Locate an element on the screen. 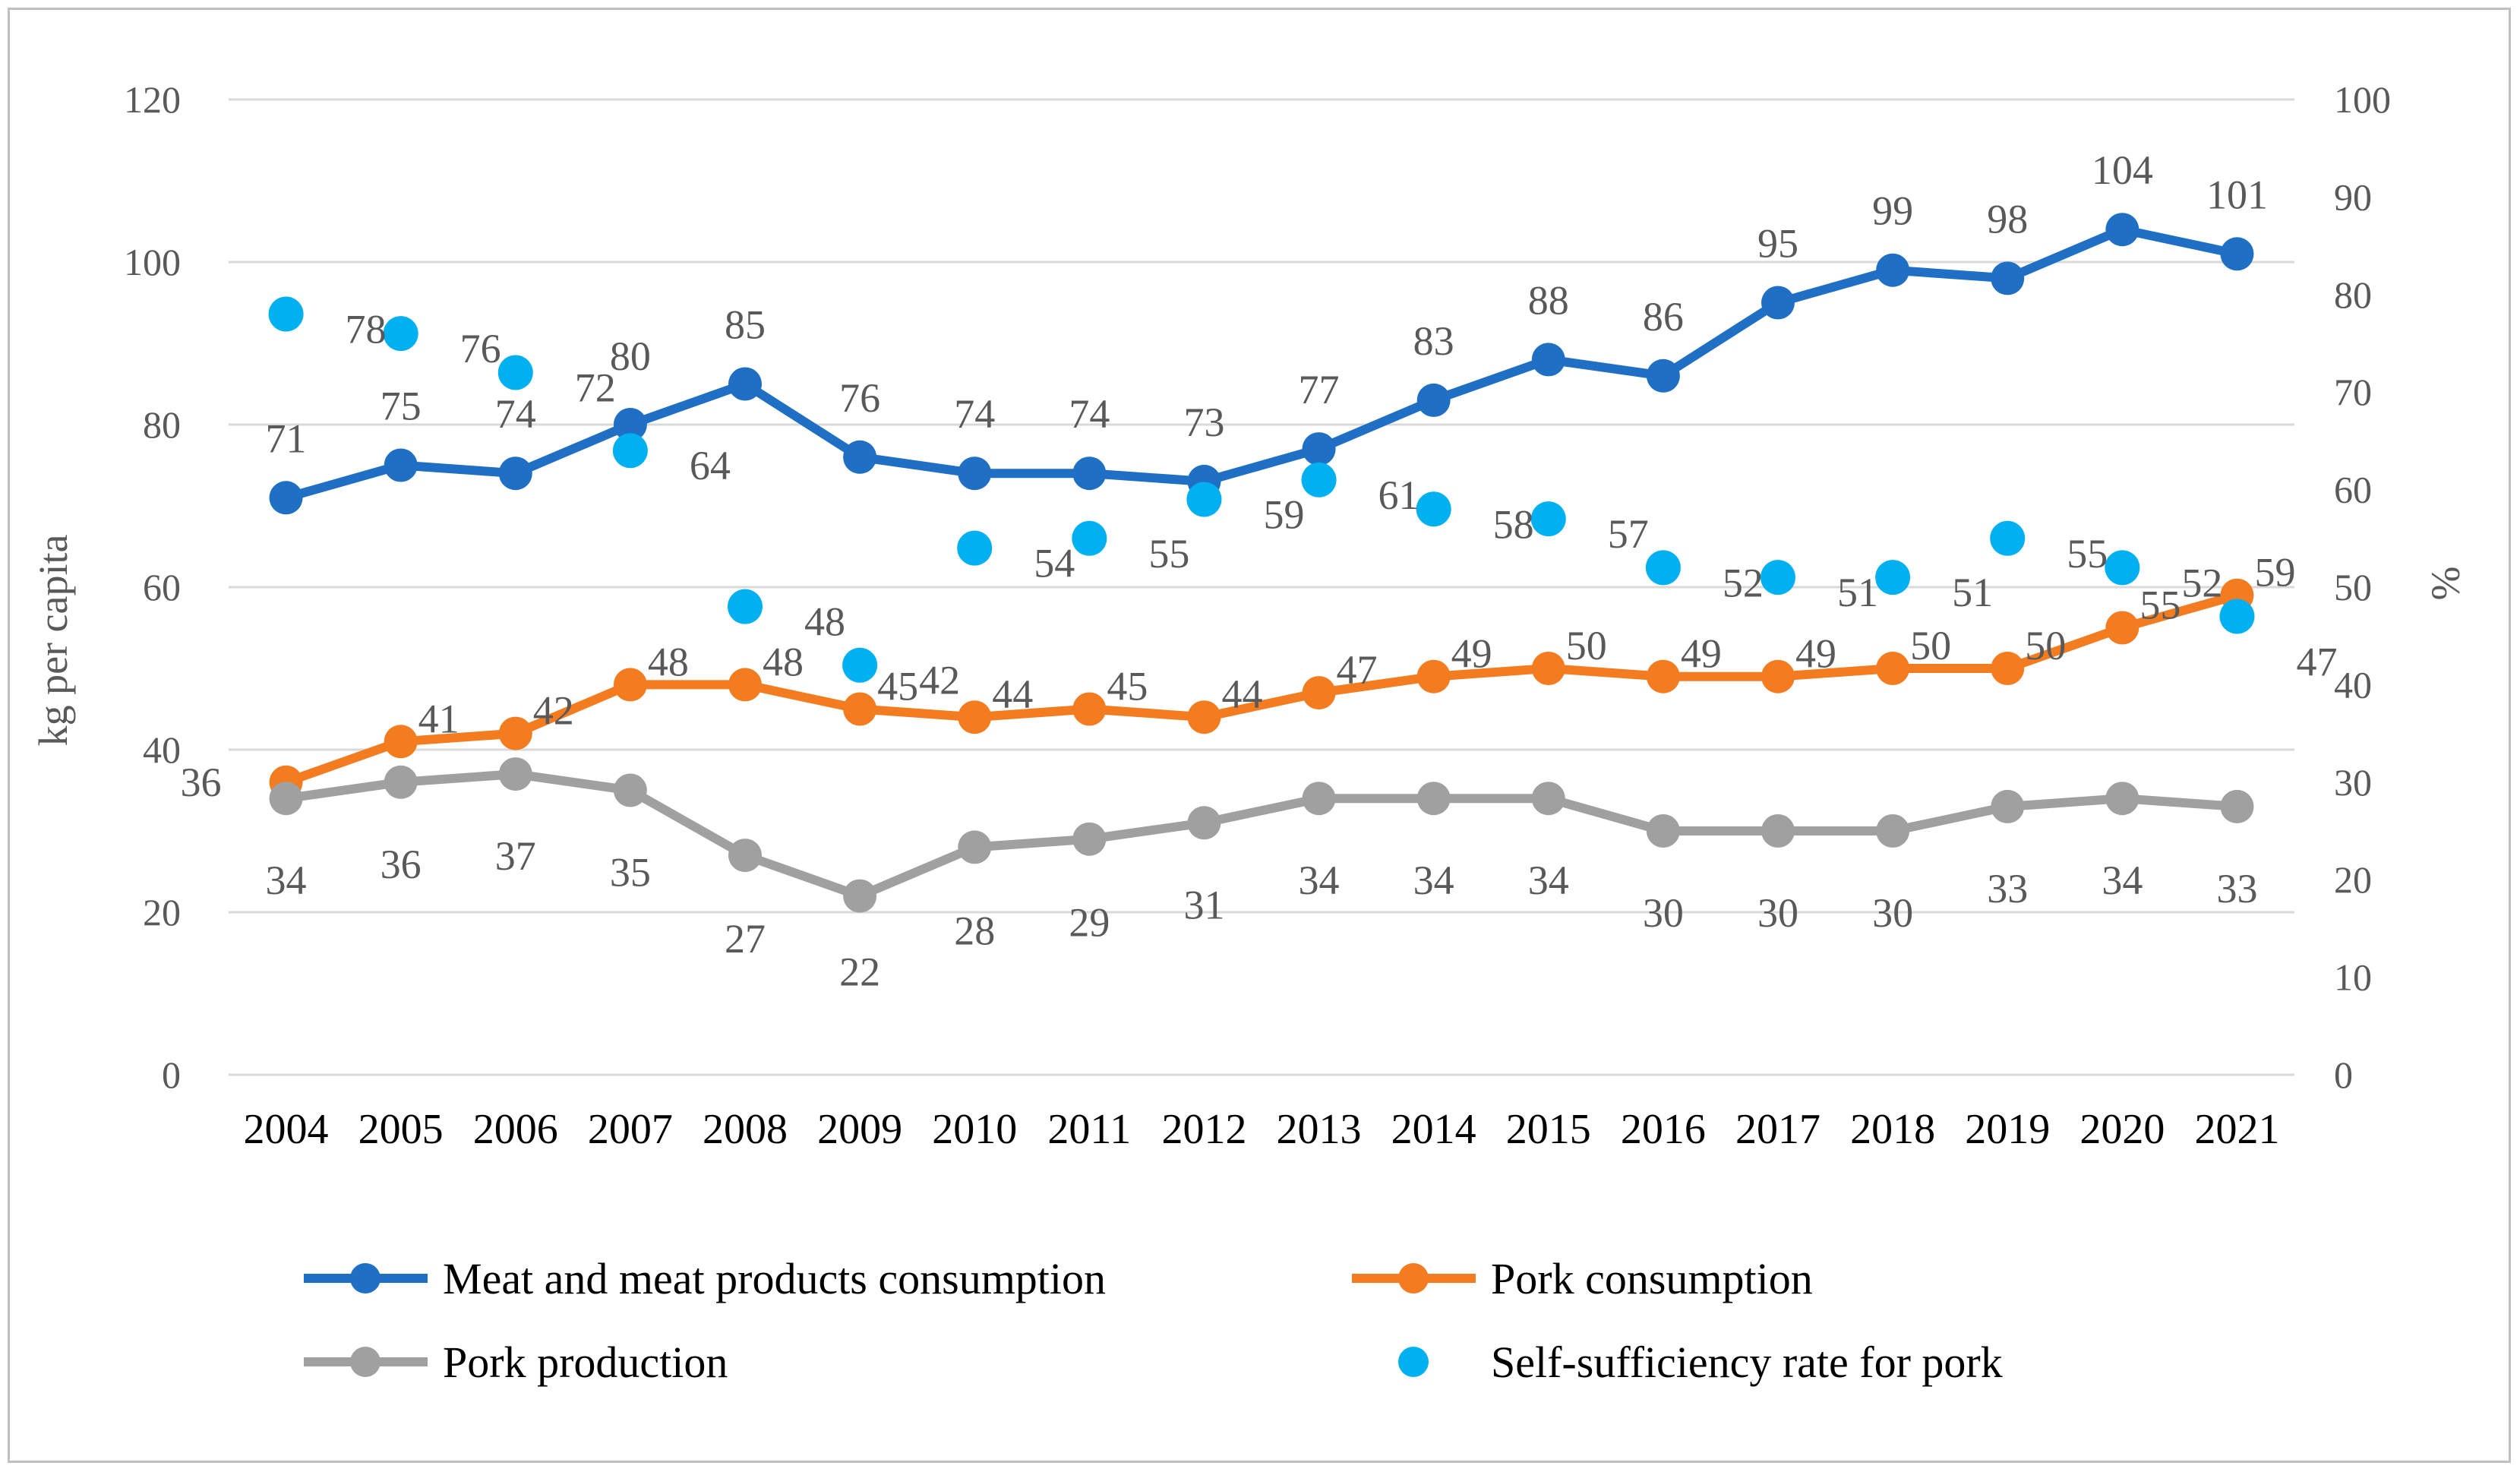  x-tick-label: 2004 is located at coordinates (287, 1129).